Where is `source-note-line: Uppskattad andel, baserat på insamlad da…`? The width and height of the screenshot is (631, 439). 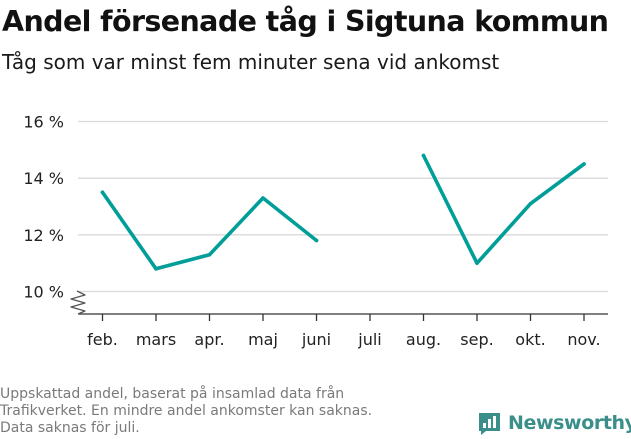
source-note-line: Uppskattad andel, baserat på insamlad da… is located at coordinates (172, 394).